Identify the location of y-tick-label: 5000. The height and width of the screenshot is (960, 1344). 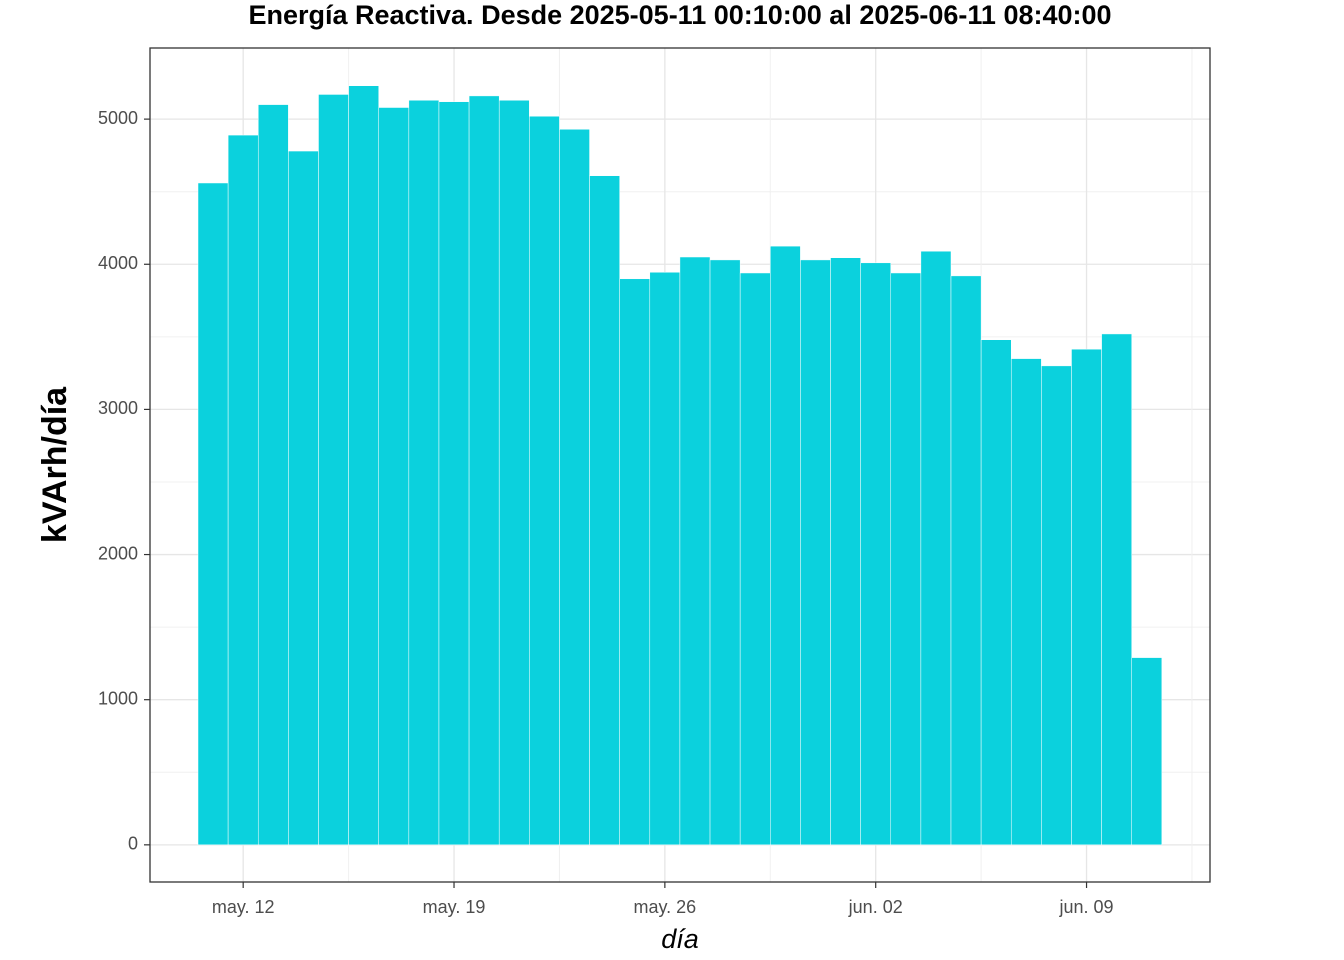
(118, 118).